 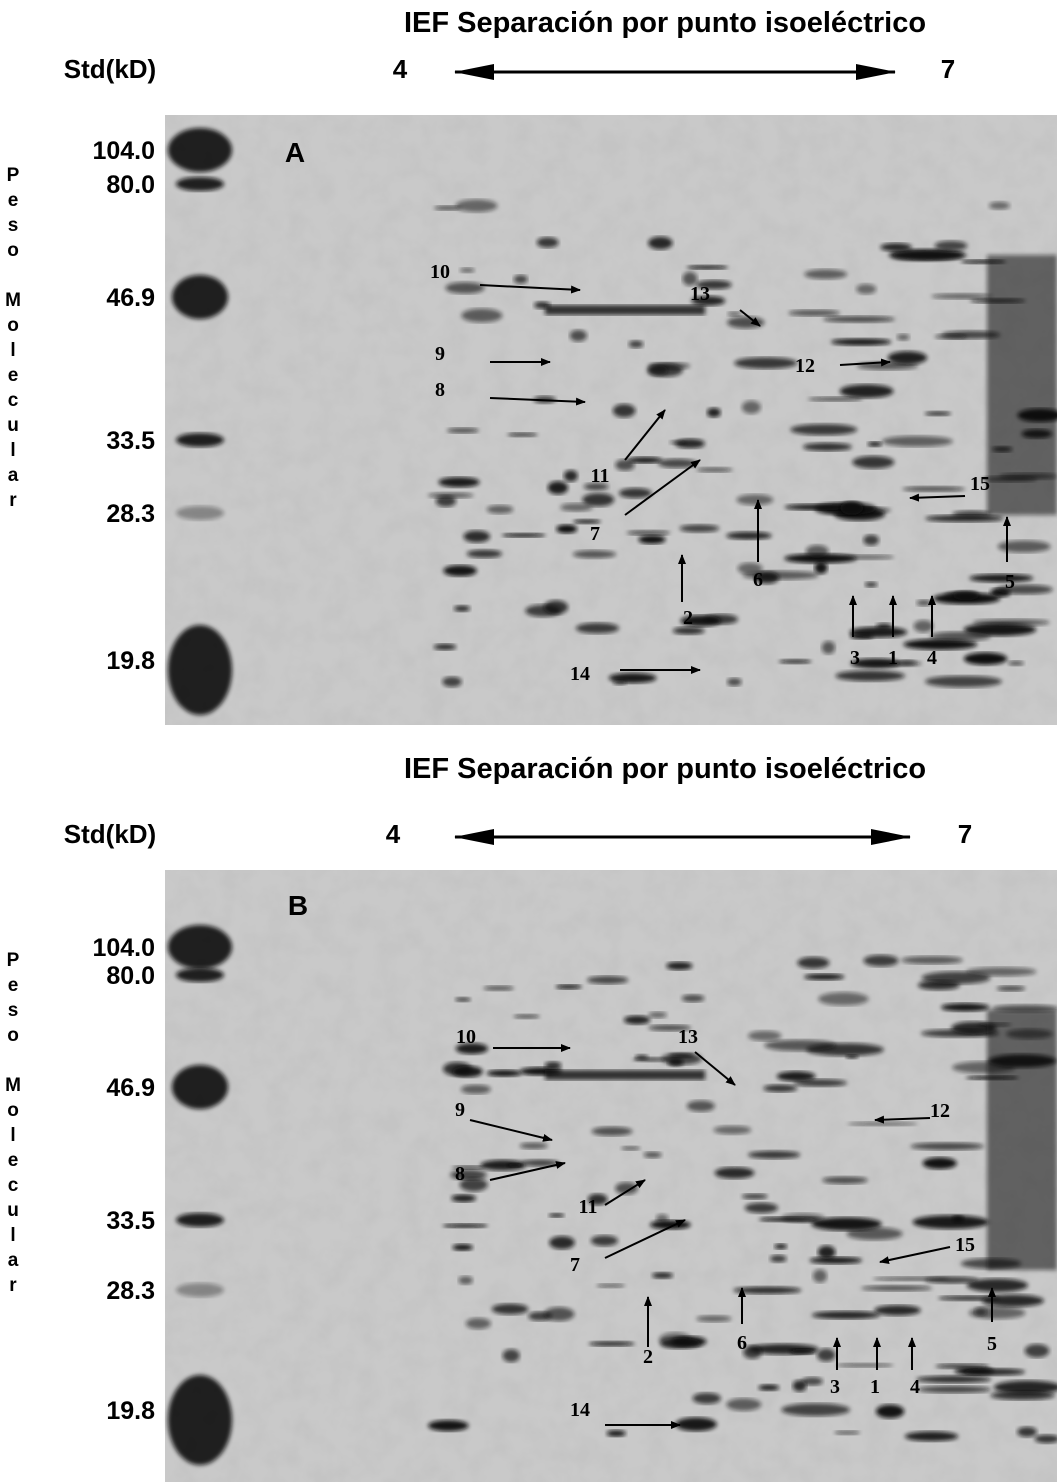 What do you see at coordinates (835, 1387) in the screenshot?
I see `spot-label: 3` at bounding box center [835, 1387].